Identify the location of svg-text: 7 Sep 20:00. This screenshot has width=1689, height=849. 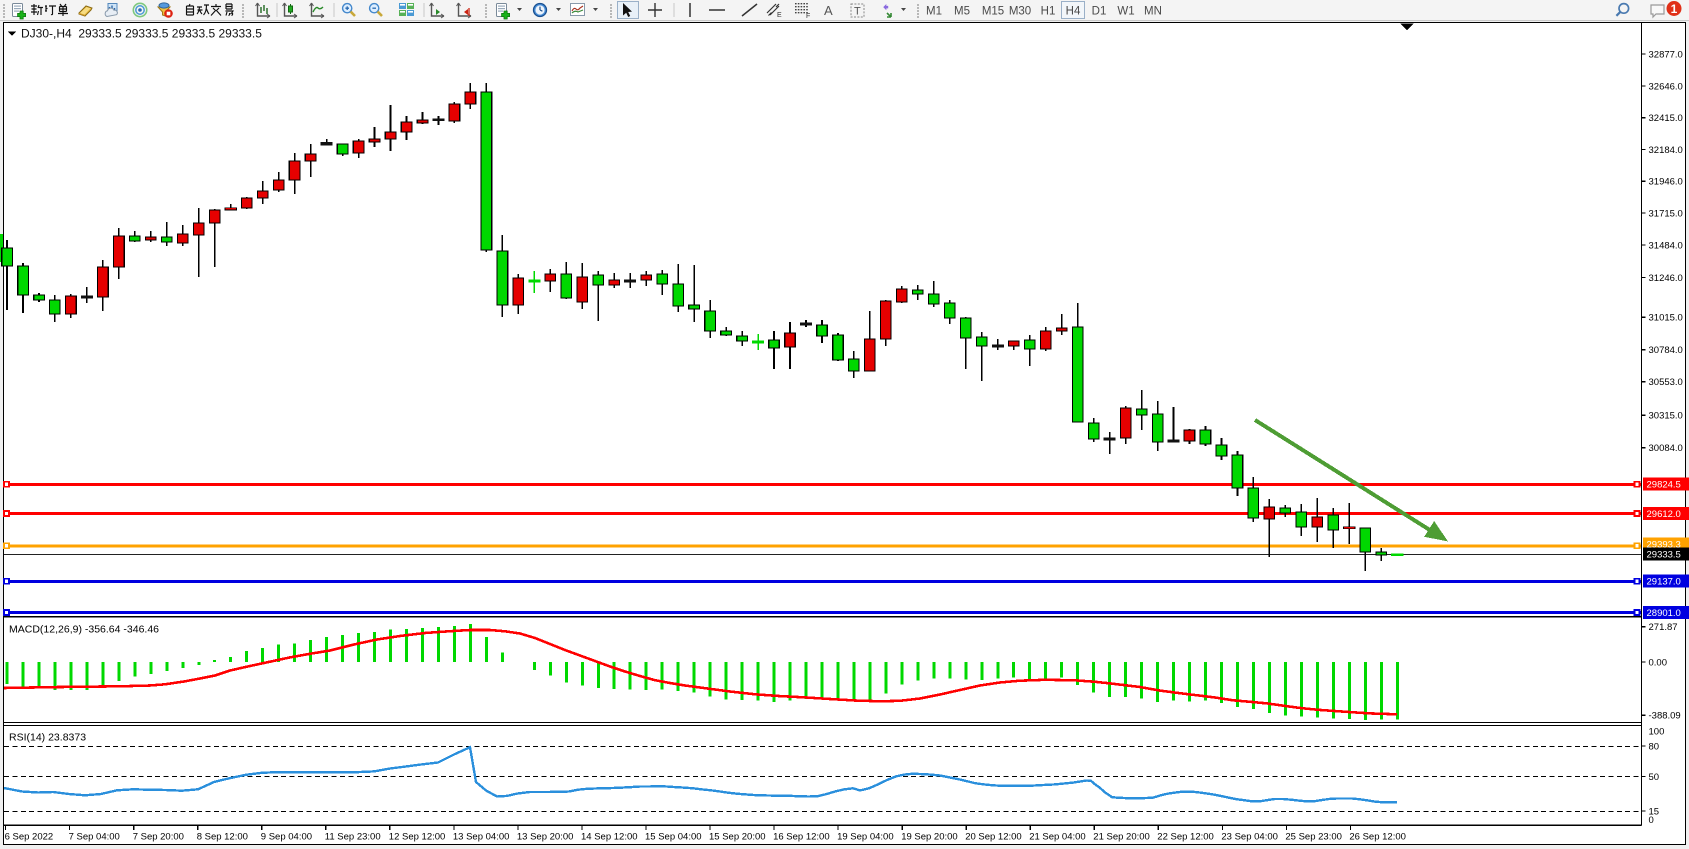
(158, 837).